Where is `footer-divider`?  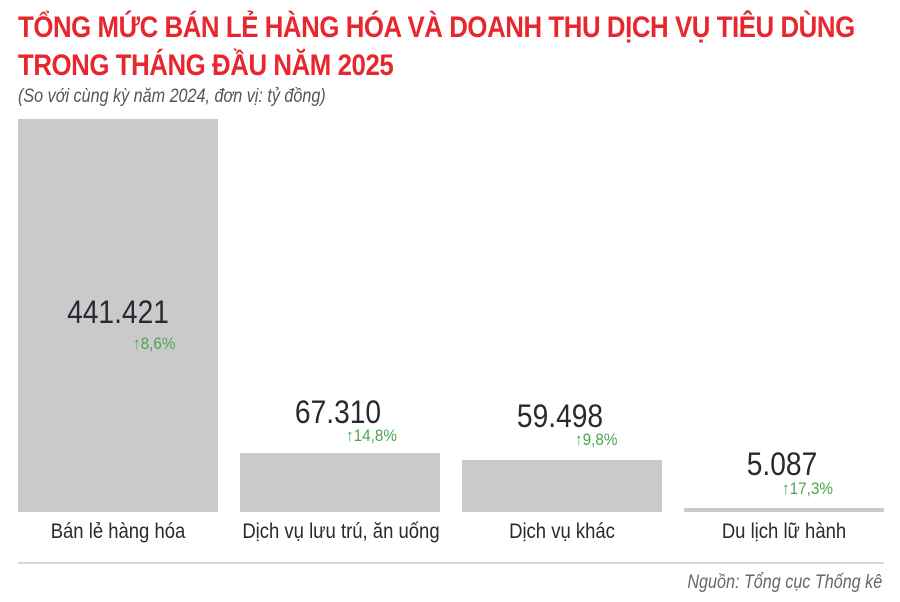 footer-divider is located at coordinates (451, 563).